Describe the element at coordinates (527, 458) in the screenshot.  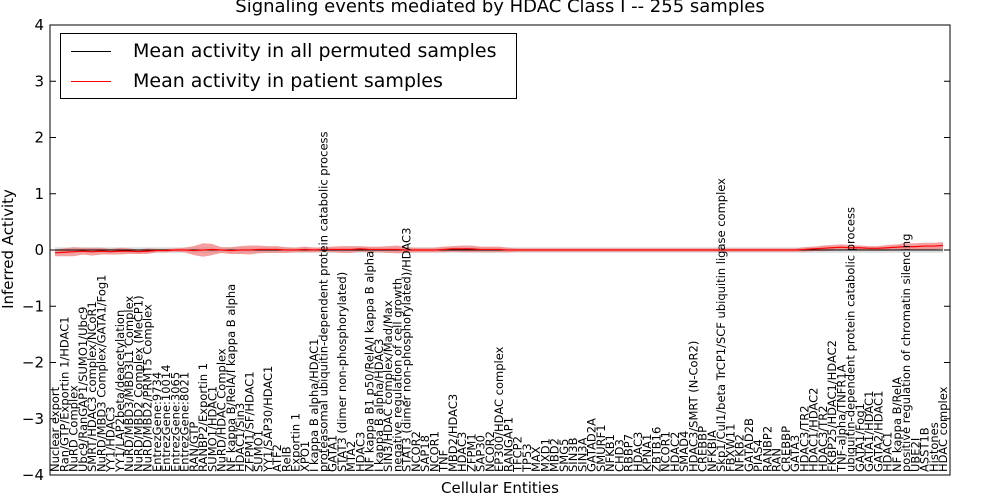
I see `x-tick-label: TP53` at that location.